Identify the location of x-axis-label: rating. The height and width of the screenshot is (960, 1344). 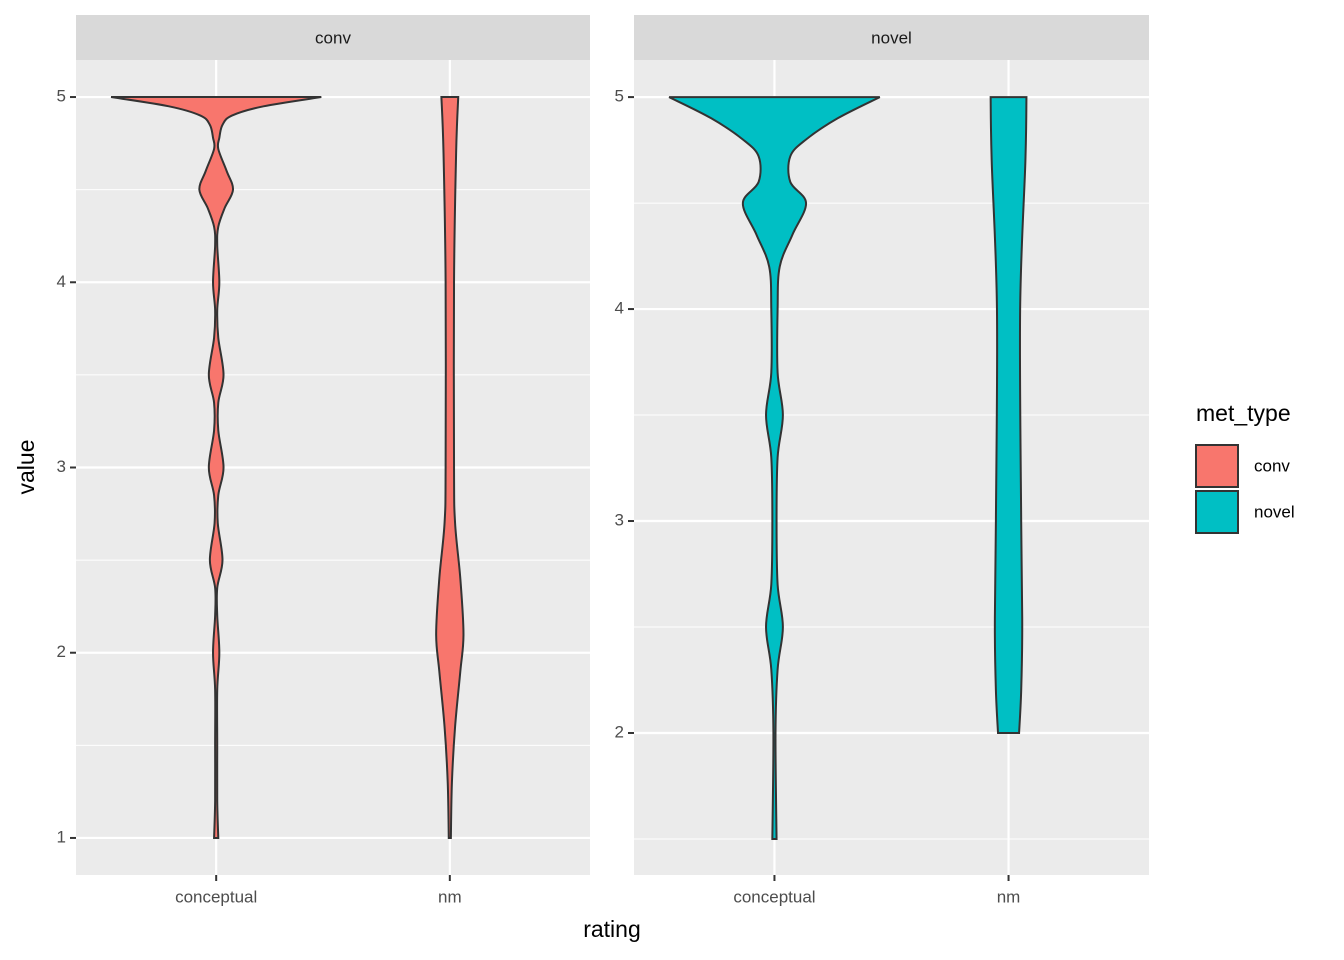
(612, 929).